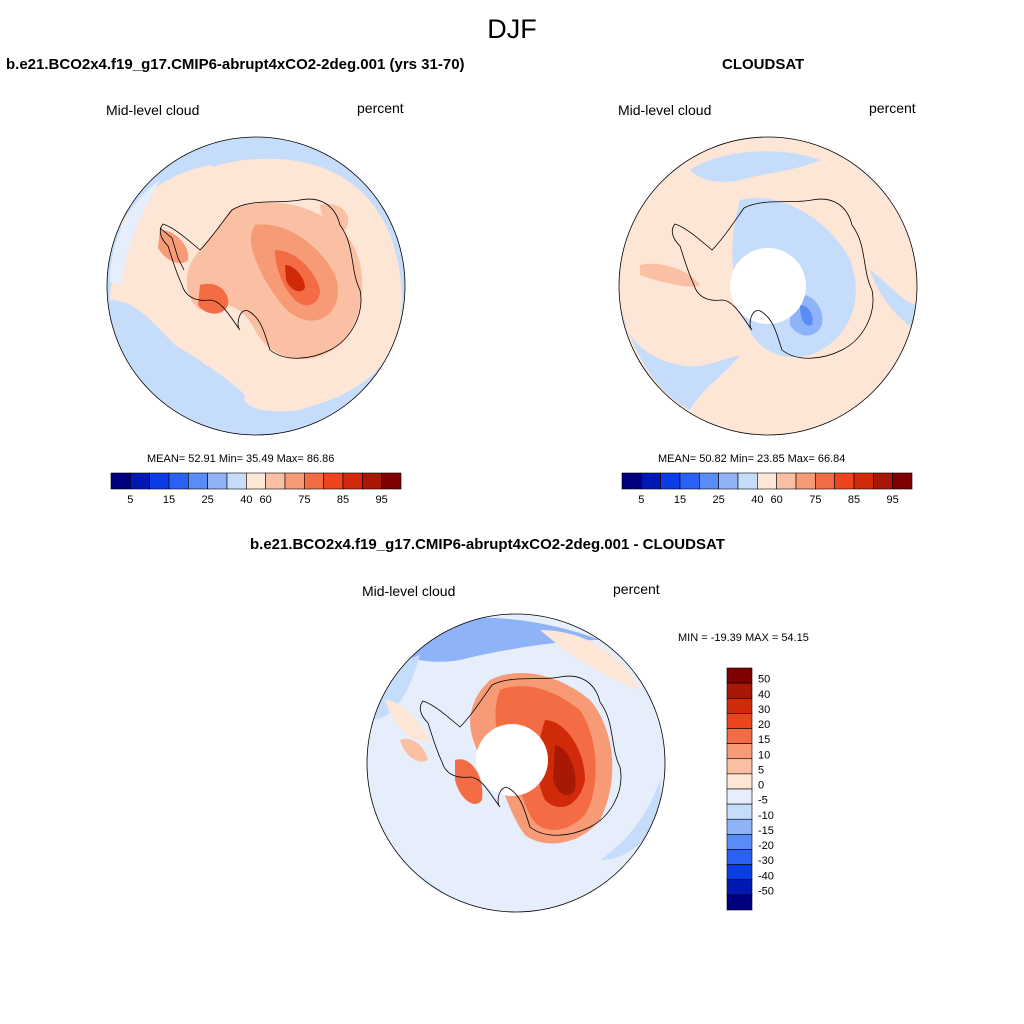 The height and width of the screenshot is (1024, 1024). Describe the element at coordinates (764, 695) in the screenshot. I see `panel-3-colorbar-tick-label: 40` at that location.